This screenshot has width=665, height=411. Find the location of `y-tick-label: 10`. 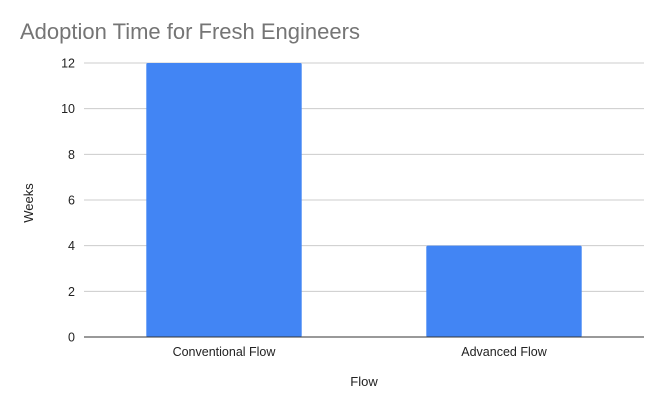

y-tick-label: 10 is located at coordinates (68, 109).